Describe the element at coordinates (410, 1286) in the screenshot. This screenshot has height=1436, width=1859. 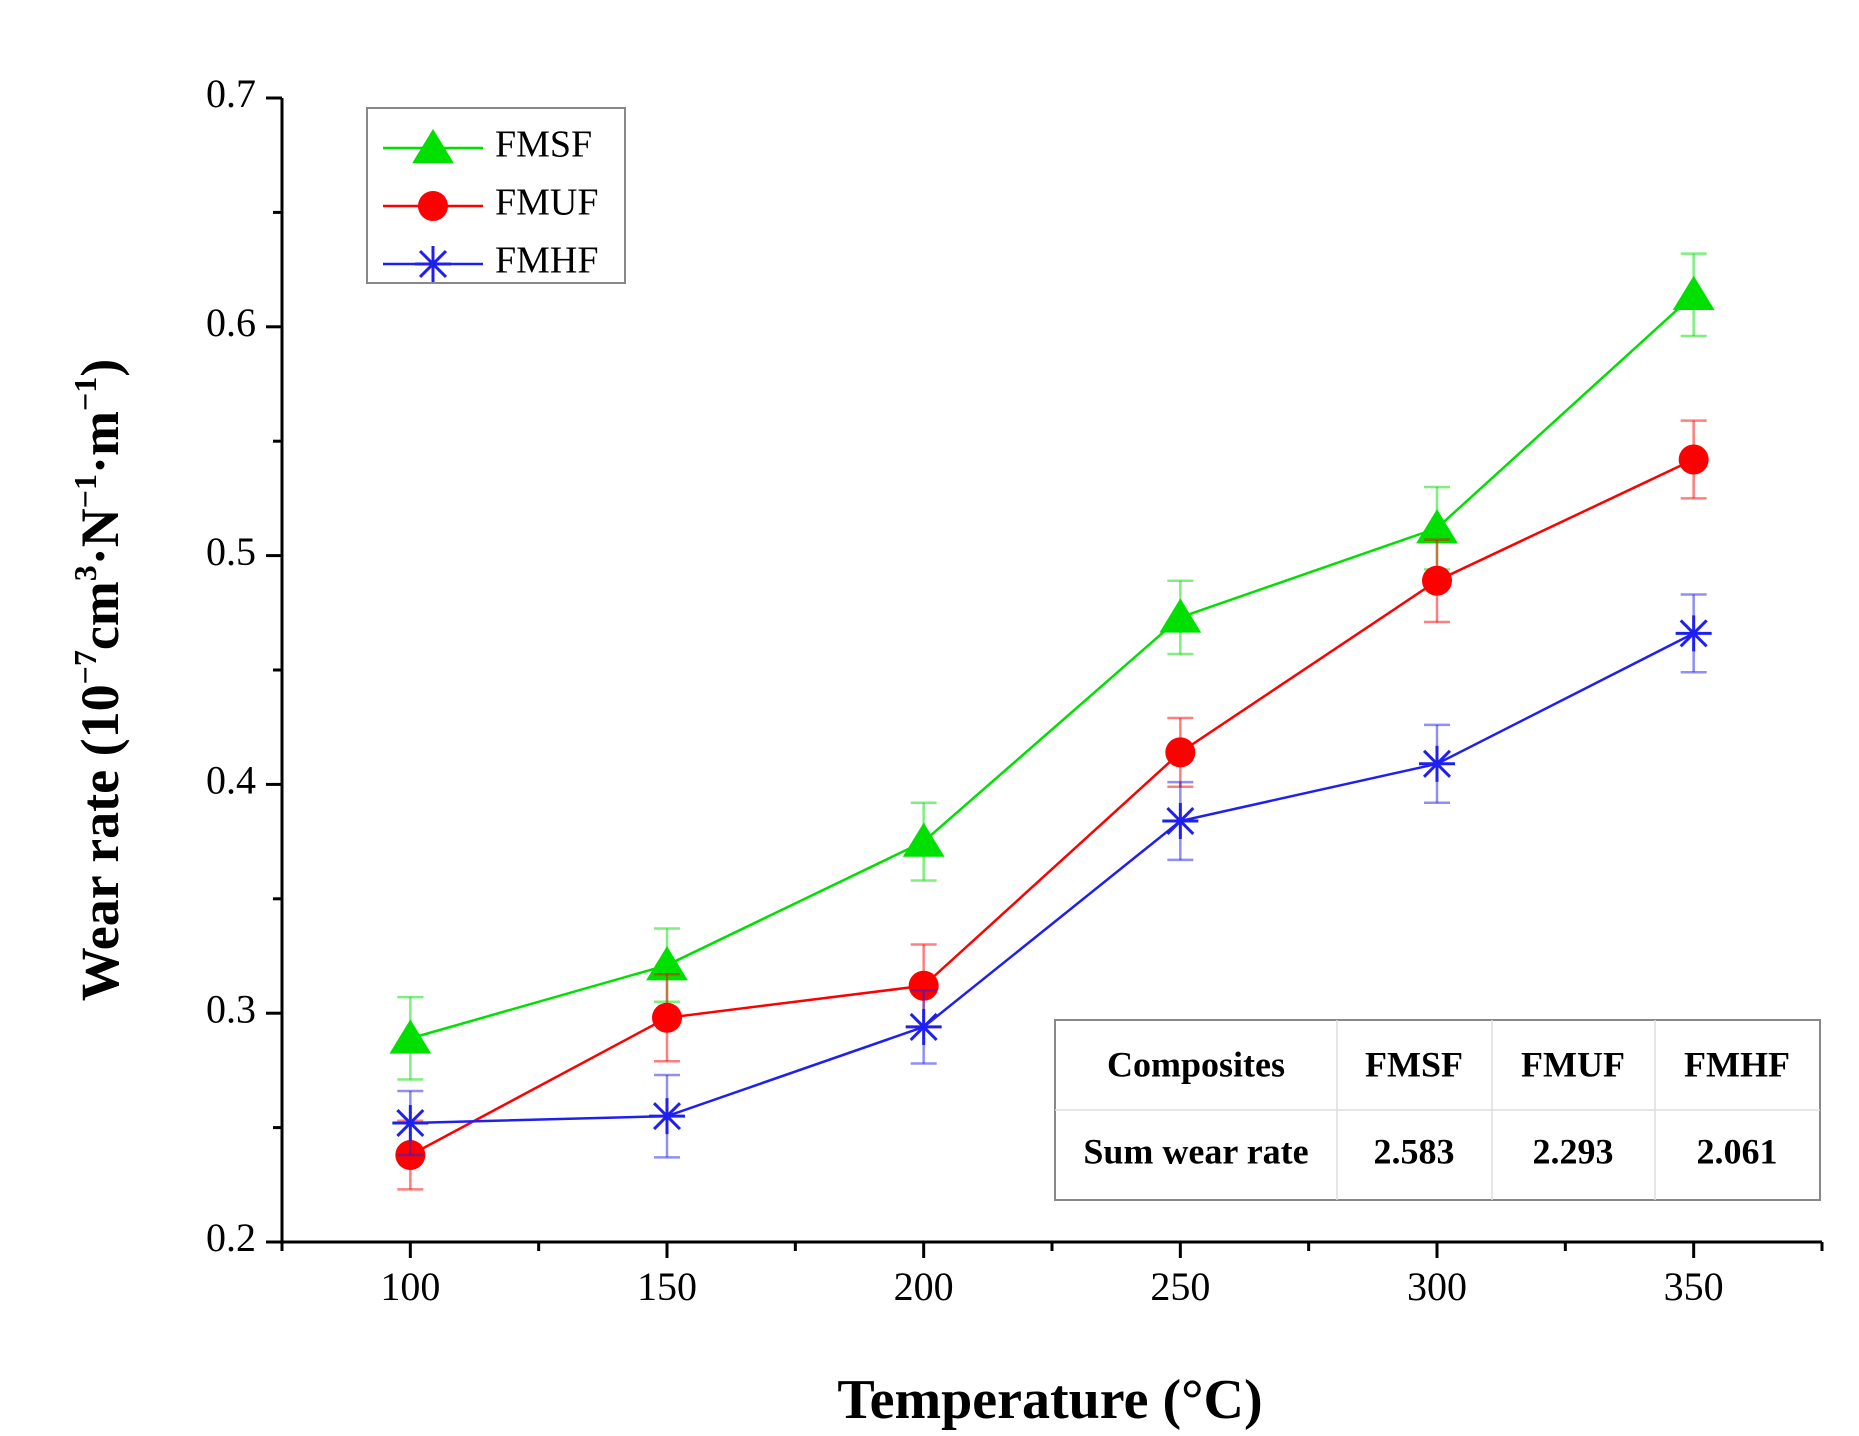
I see `x-tick-label: 100` at that location.